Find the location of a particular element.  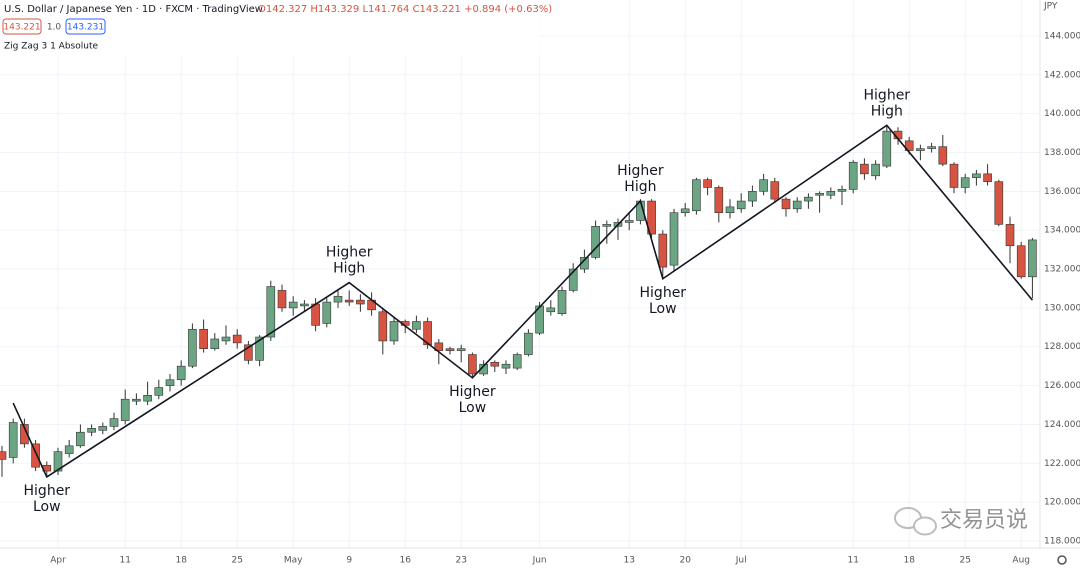

ask-badge: 143.231 is located at coordinates (85, 28).